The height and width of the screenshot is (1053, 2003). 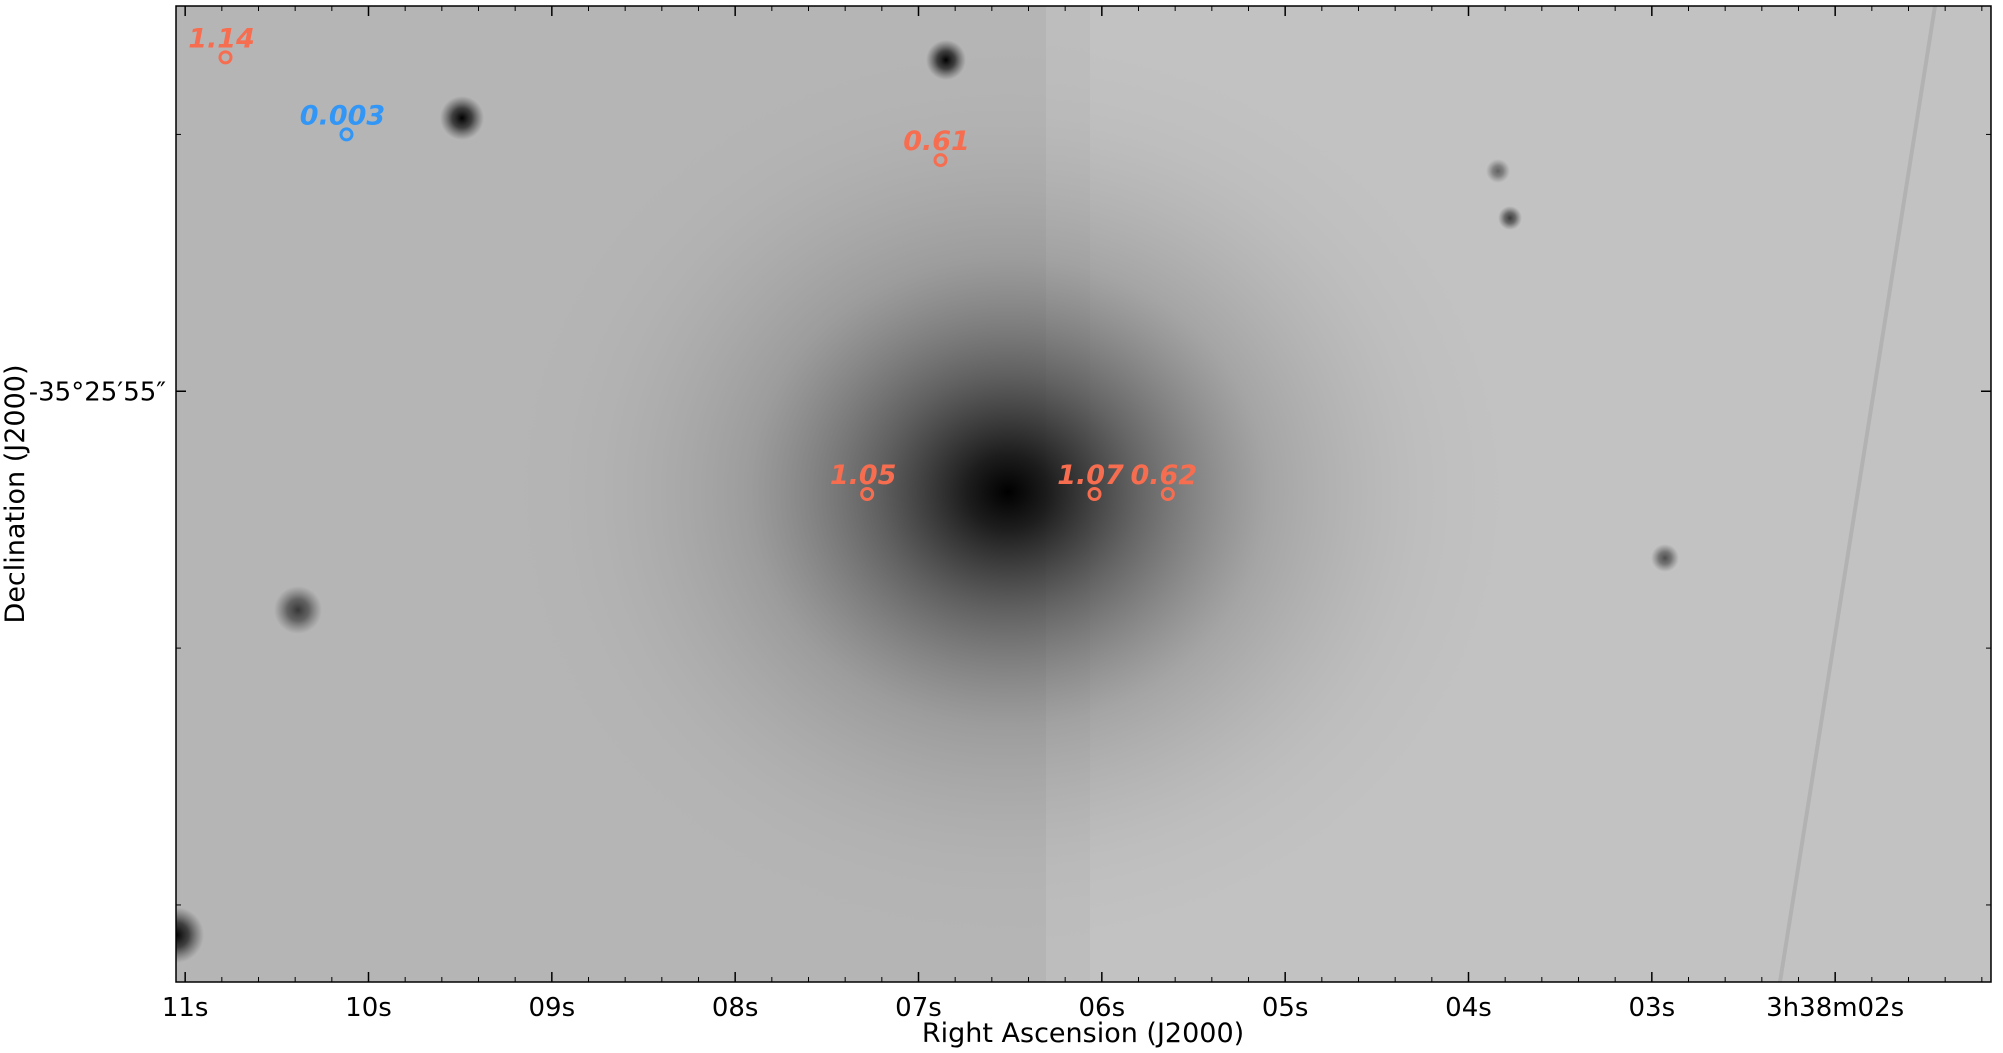 I want to click on x-tick-label: 03s, so click(x=1652, y=1008).